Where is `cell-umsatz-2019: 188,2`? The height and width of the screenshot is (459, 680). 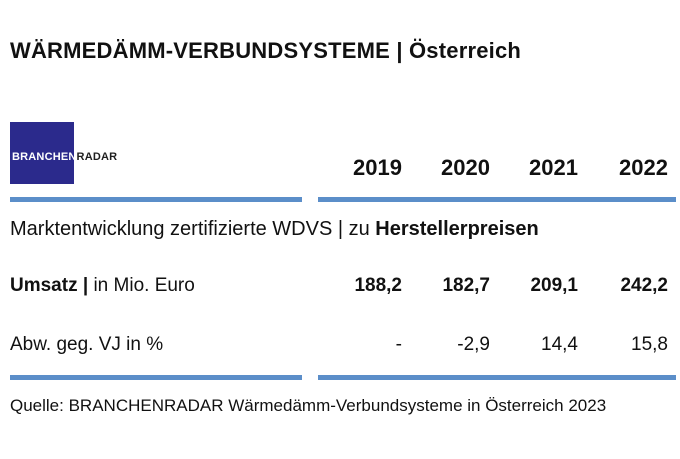
cell-umsatz-2019: 188,2 is located at coordinates (378, 285).